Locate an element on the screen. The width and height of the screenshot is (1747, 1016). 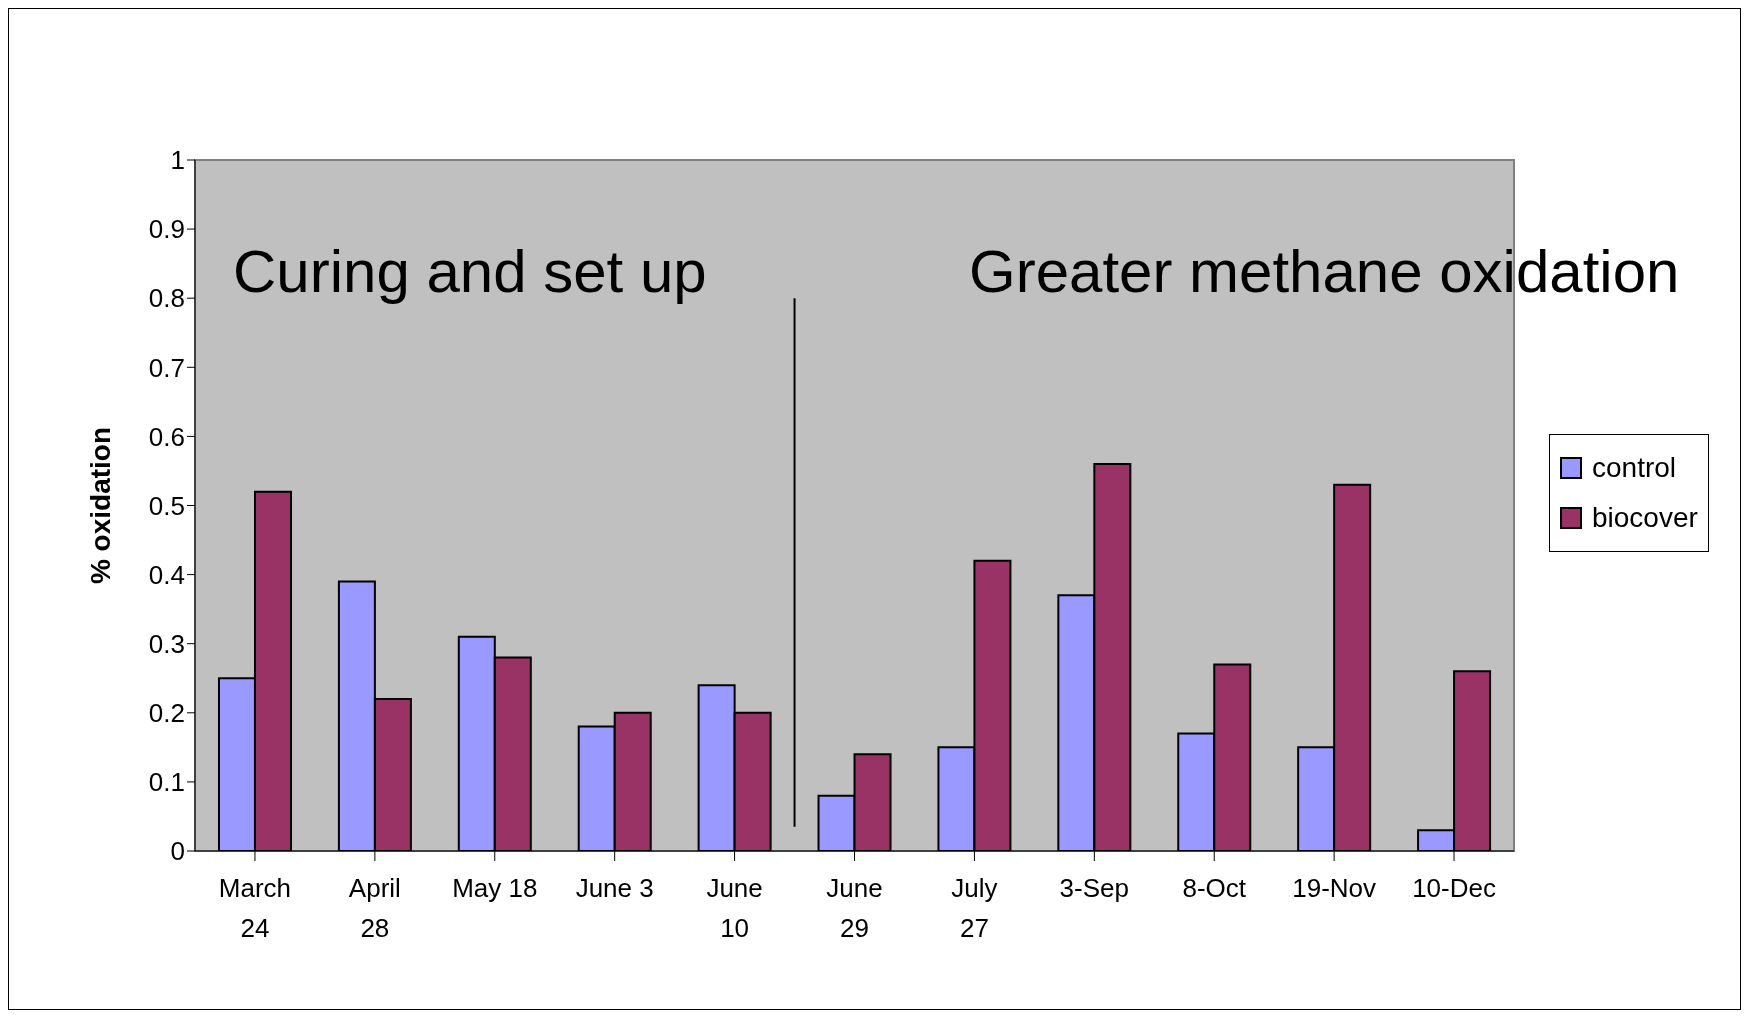
x-tick-label: March 24 is located at coordinates (255, 908).